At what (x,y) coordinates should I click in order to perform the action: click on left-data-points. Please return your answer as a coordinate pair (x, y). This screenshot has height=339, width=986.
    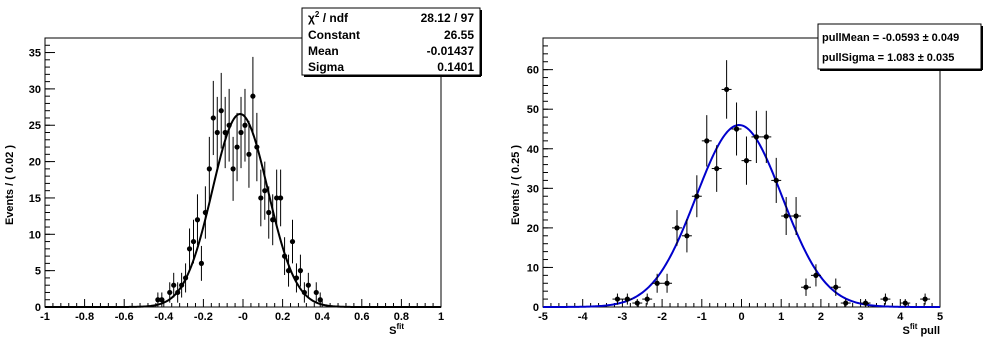
    Looking at the image, I should click on (239, 181).